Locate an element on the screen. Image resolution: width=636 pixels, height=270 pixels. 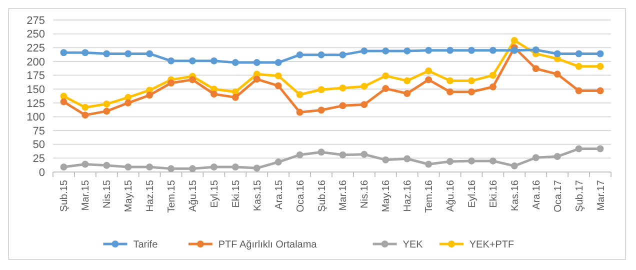
x-tick-label: Mar.16 is located at coordinates (344, 195).